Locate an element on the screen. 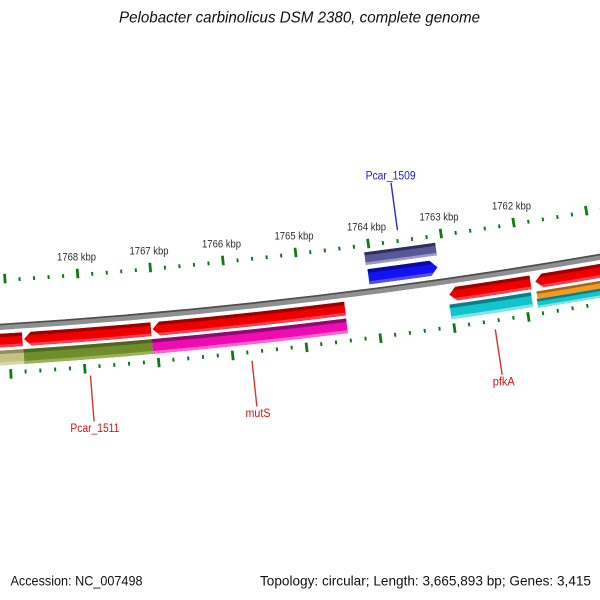  svg-text: mutS is located at coordinates (257, 414).